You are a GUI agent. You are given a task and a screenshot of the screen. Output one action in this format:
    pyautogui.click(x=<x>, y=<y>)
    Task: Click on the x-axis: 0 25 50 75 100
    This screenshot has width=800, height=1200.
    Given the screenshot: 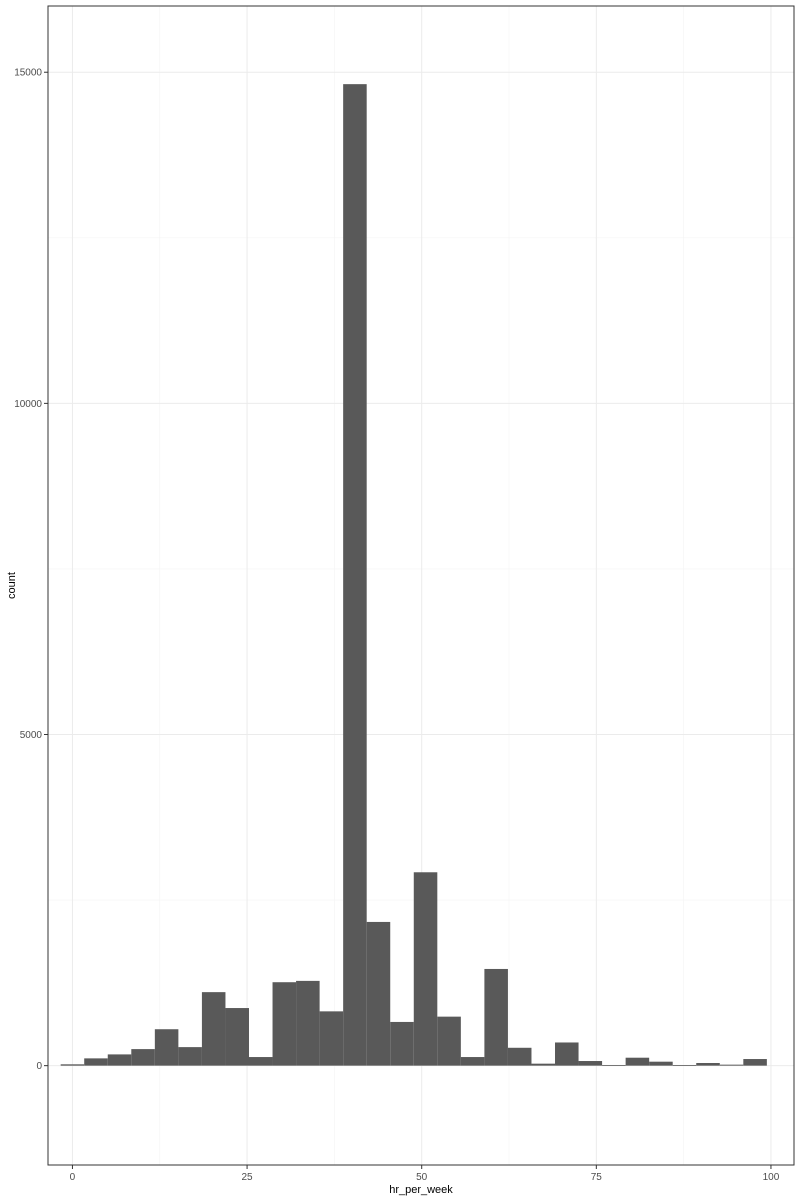 What is the action you would take?
    pyautogui.click(x=425, y=1174)
    